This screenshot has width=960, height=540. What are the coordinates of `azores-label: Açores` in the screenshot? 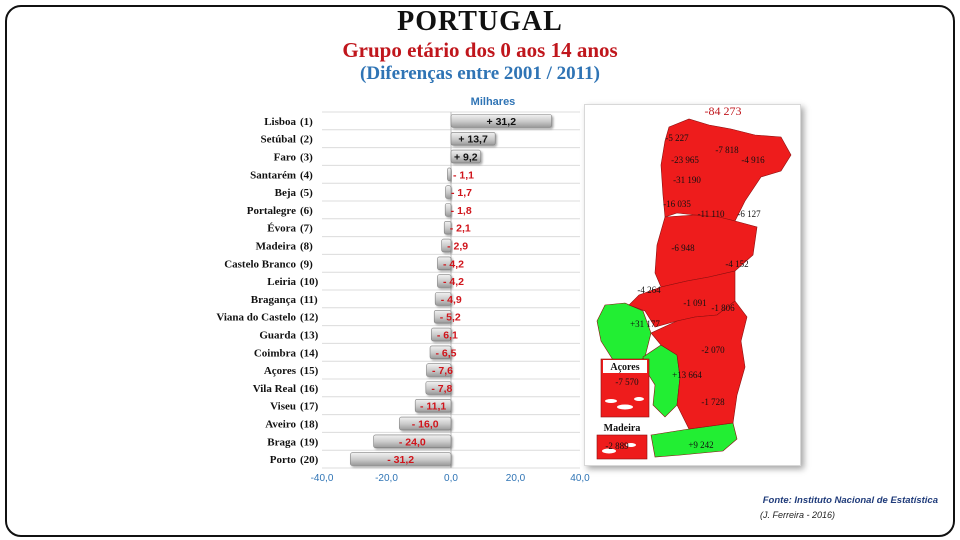 It's located at (624, 367).